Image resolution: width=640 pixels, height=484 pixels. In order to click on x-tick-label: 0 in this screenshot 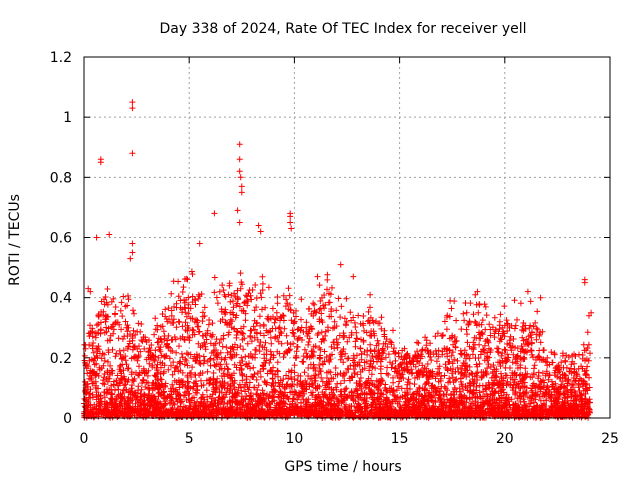, I will do `click(84, 439)`.